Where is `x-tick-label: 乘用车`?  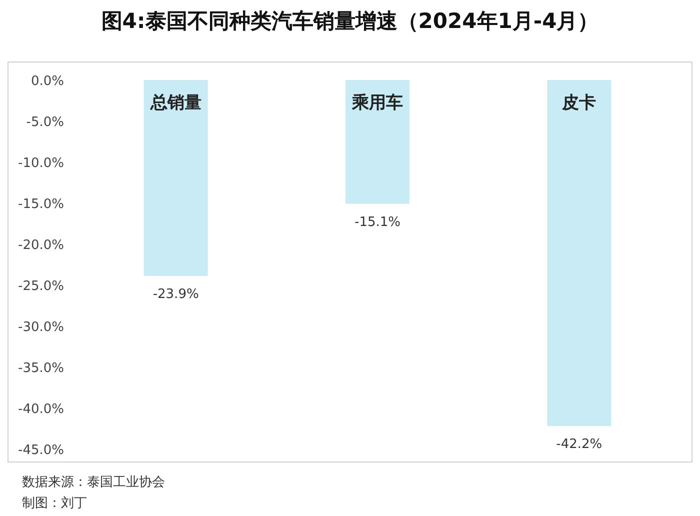 x-tick-label: 乘用车 is located at coordinates (377, 103).